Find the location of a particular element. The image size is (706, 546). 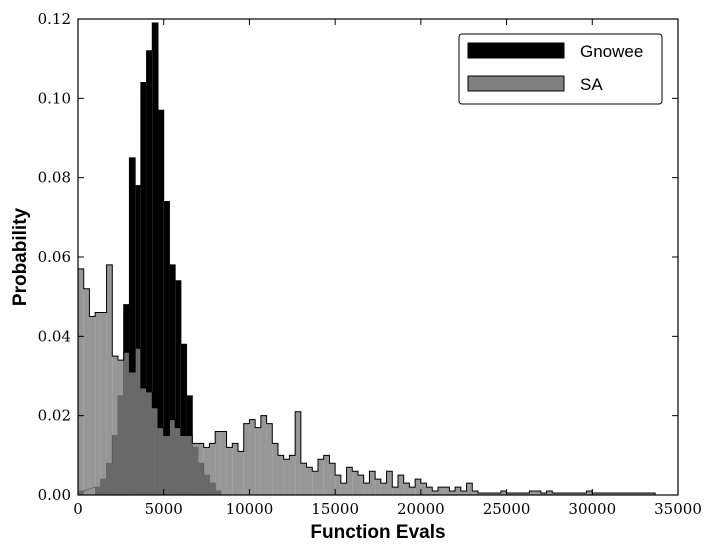

x-tick-label: 35000 is located at coordinates (678, 509).